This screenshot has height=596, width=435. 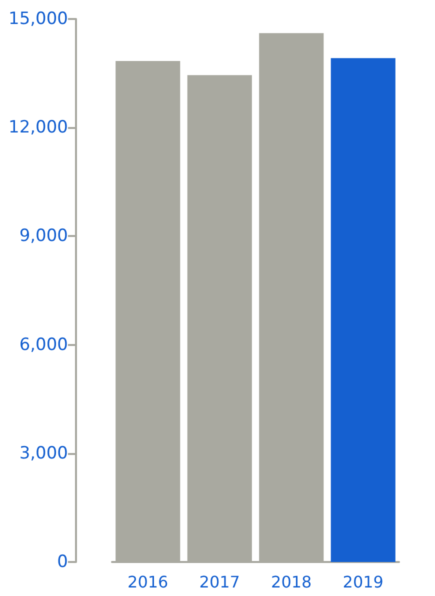 I want to click on x-tick-label: 2016, so click(x=148, y=582).